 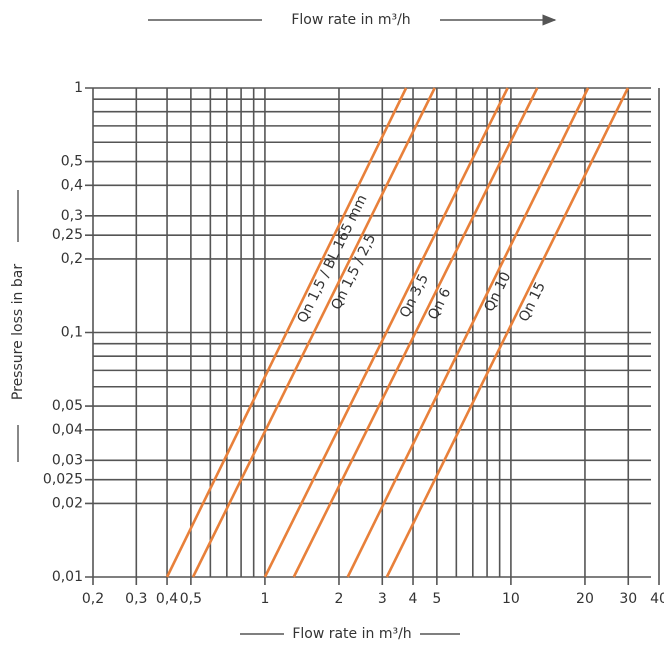 I want to click on left-axis-title: Pressure loss in bar, so click(x=18, y=326).